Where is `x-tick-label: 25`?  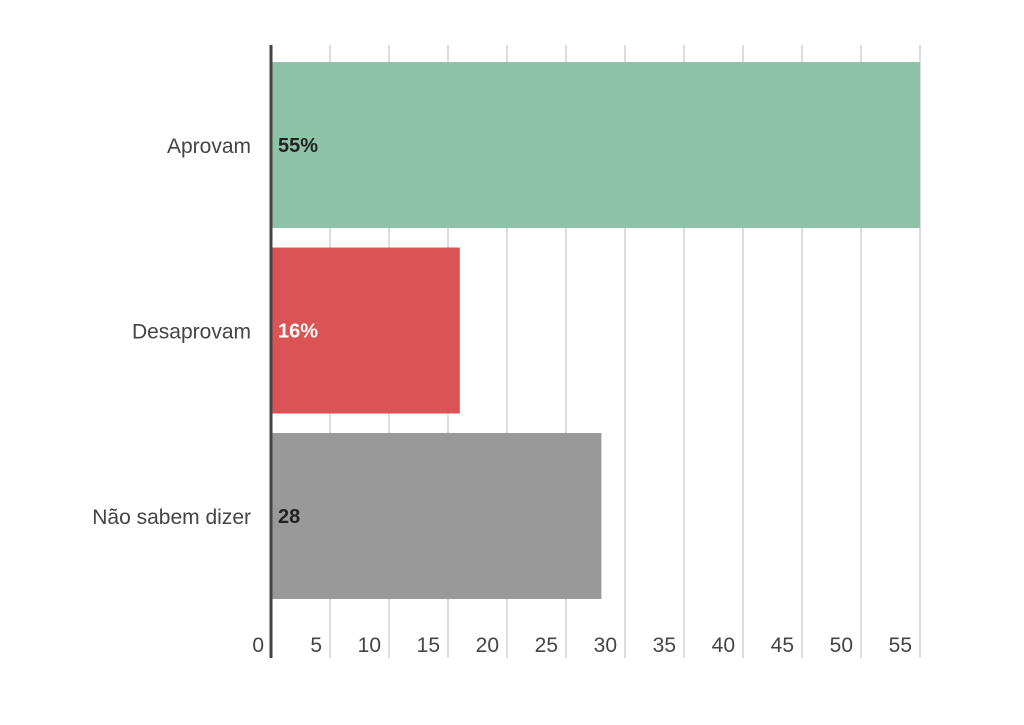
x-tick-label: 25 is located at coordinates (546, 645).